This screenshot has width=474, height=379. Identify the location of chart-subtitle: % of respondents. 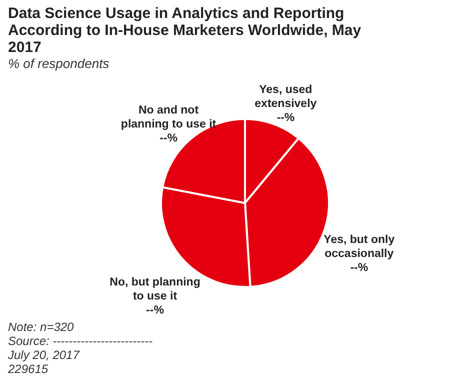
(59, 63).